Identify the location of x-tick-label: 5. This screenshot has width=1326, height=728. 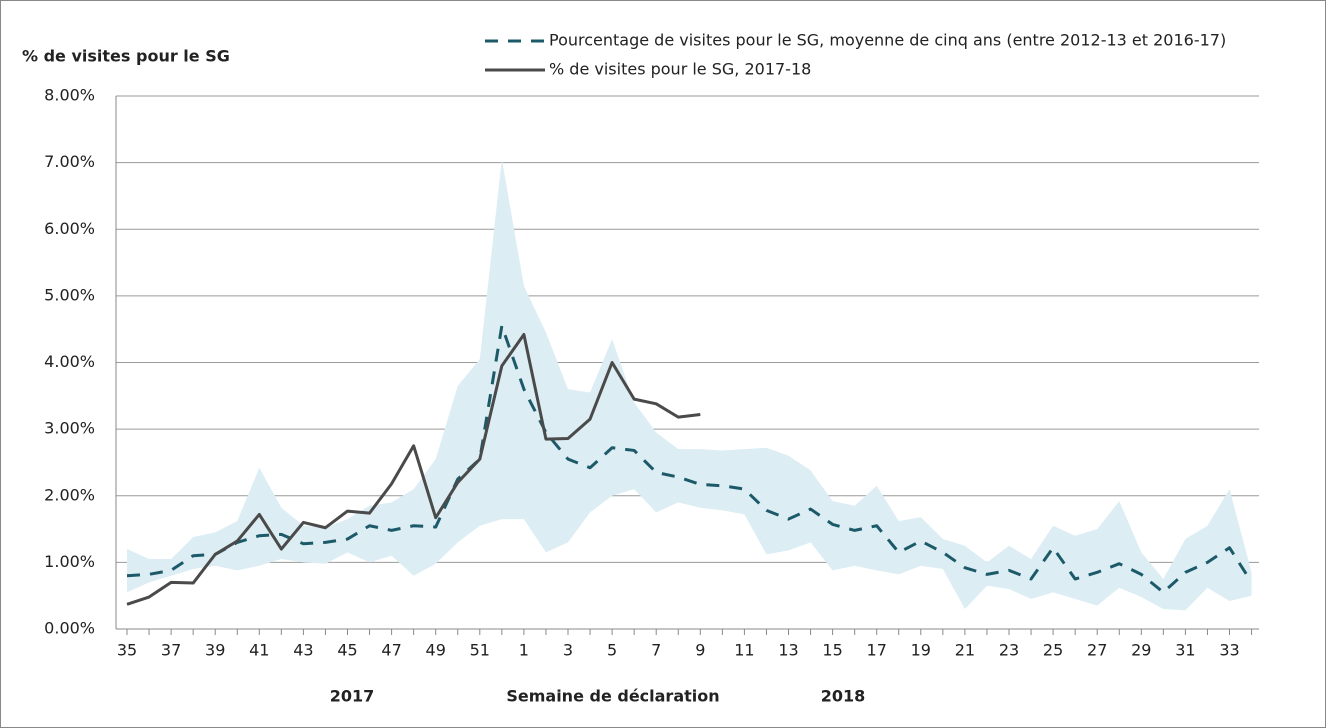
(612, 650).